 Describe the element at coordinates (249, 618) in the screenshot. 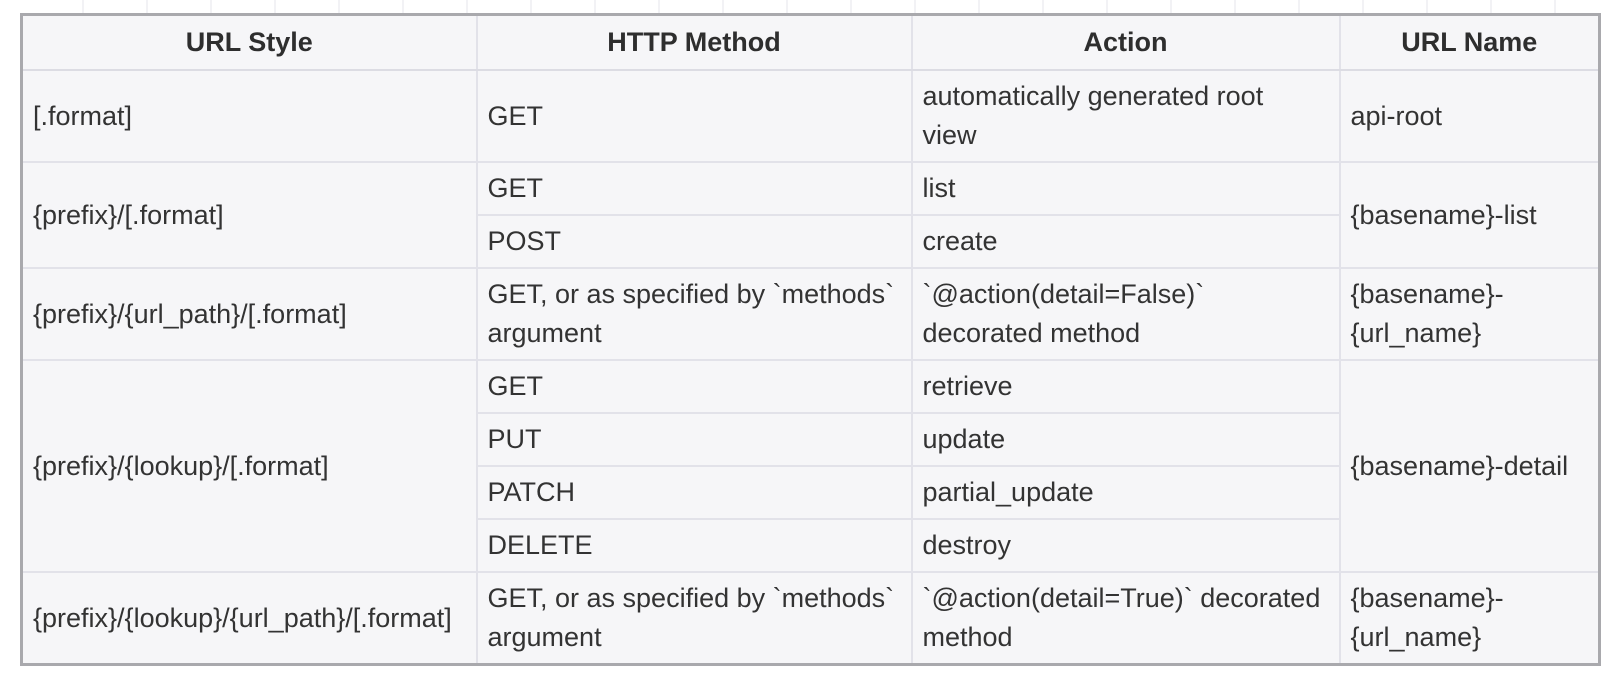

I see `cell-url-style: {prefix}/{lookup}/{url_path}/[.format]` at that location.